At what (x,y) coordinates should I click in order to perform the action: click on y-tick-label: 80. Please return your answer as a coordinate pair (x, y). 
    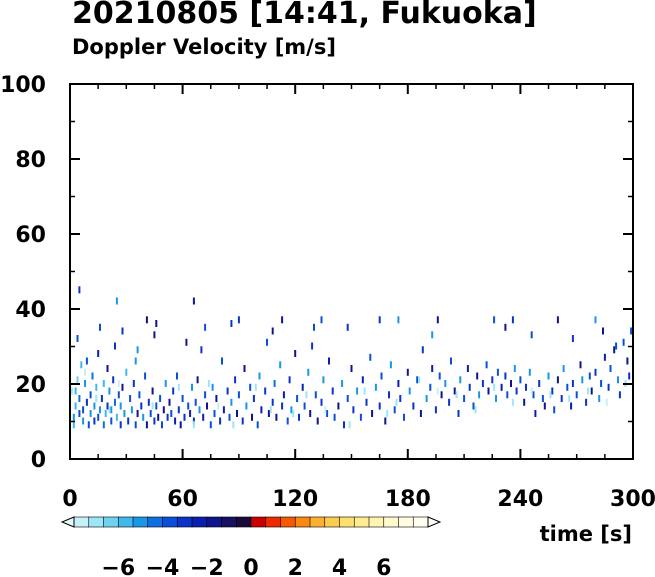
    Looking at the image, I should click on (30, 160).